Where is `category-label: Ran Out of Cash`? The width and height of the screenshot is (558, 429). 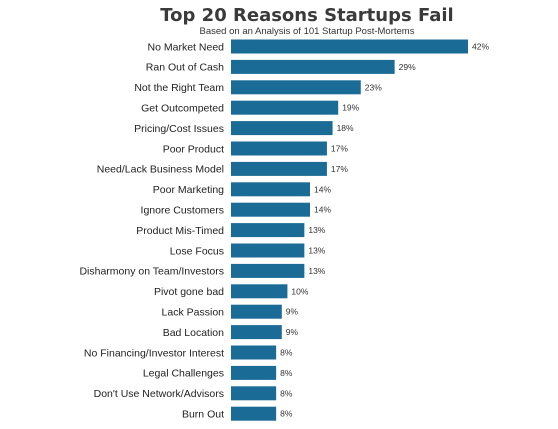 category-label: Ran Out of Cash is located at coordinates (185, 68).